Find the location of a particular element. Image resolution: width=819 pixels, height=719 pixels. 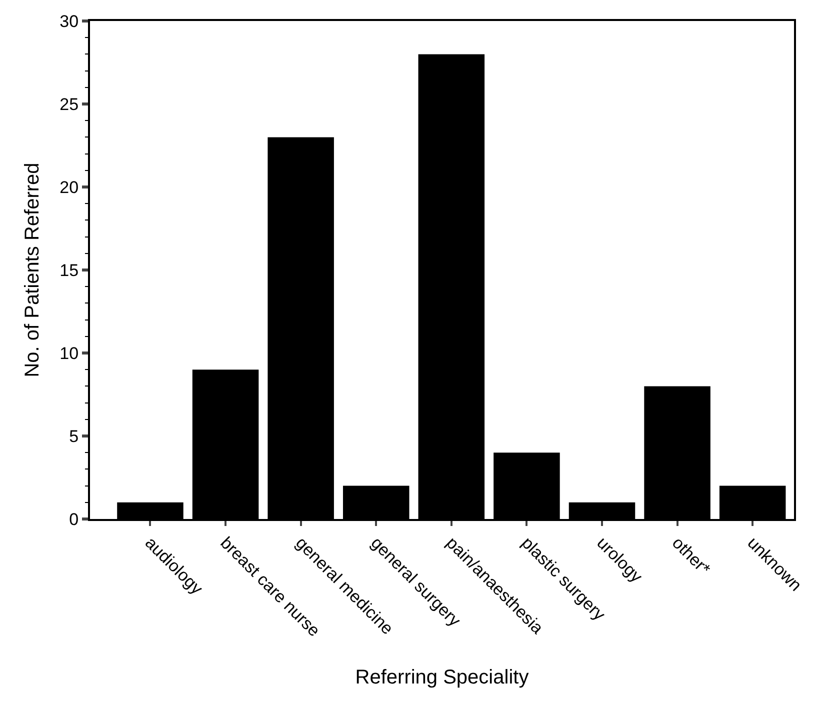

y-tick-label: 10 is located at coordinates (69, 353).